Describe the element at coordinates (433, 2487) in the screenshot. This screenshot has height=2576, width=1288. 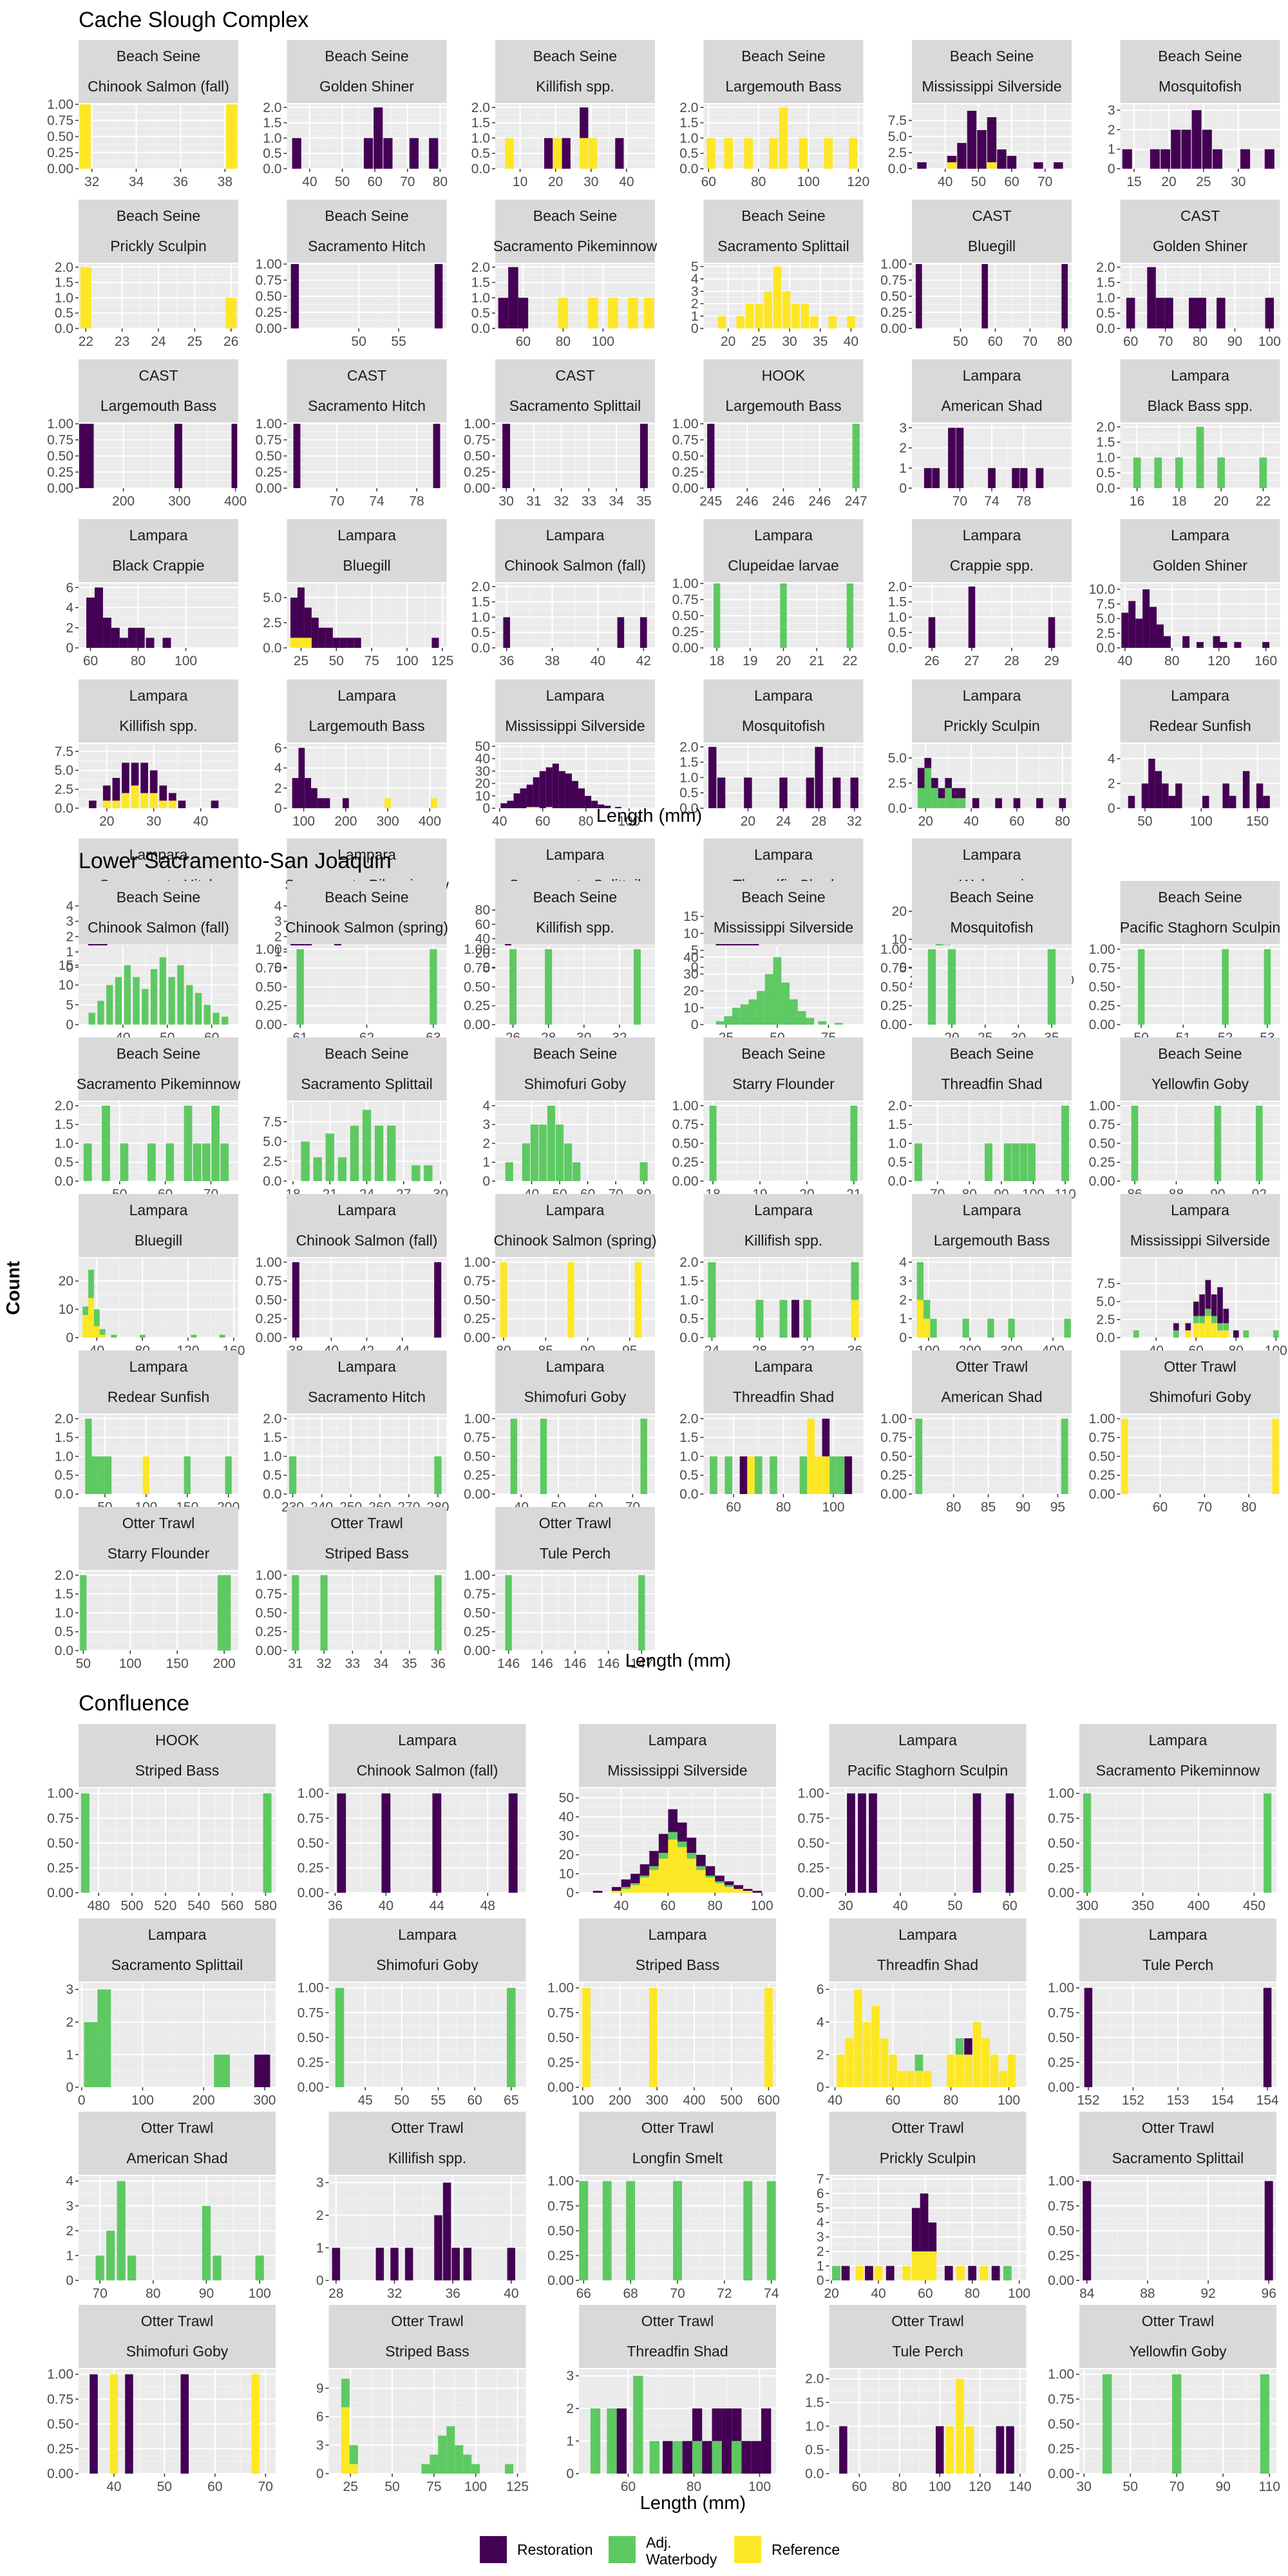
I see `x-tick-label: 75` at that location.